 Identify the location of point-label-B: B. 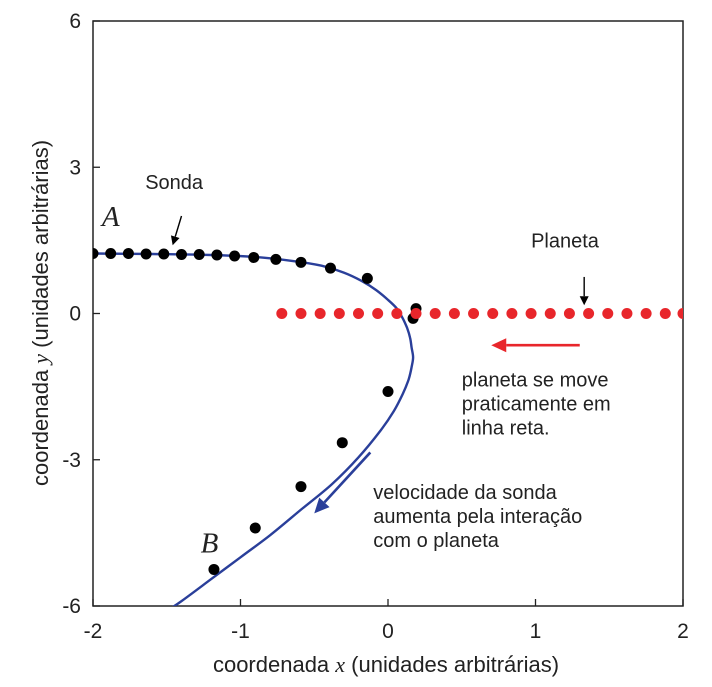
(210, 543).